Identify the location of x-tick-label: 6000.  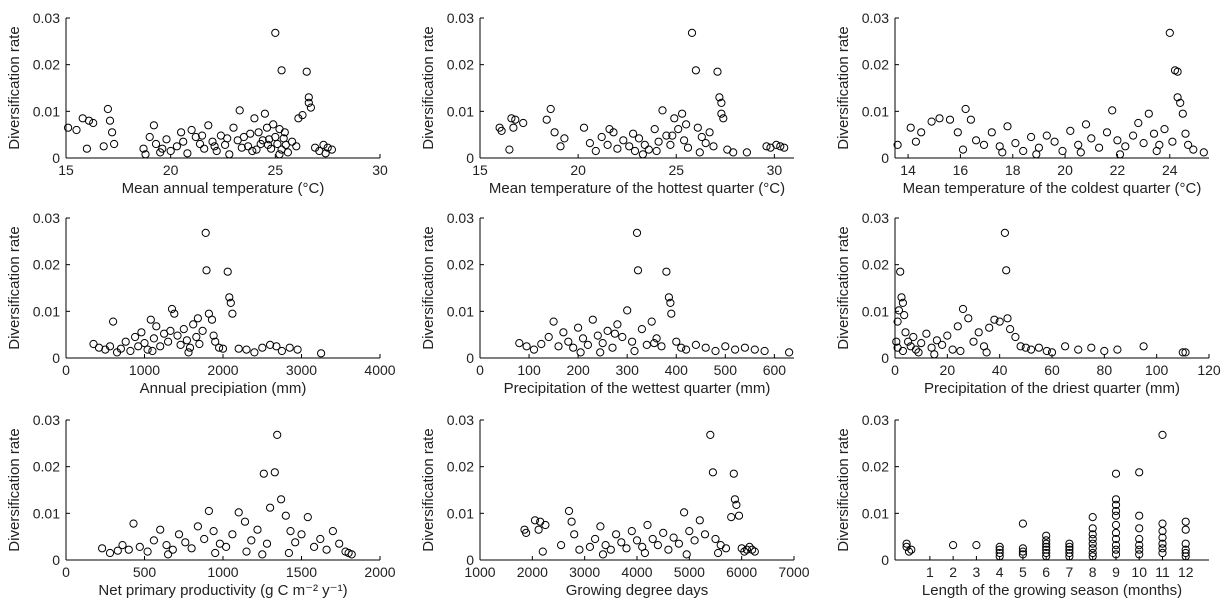
(741, 572).